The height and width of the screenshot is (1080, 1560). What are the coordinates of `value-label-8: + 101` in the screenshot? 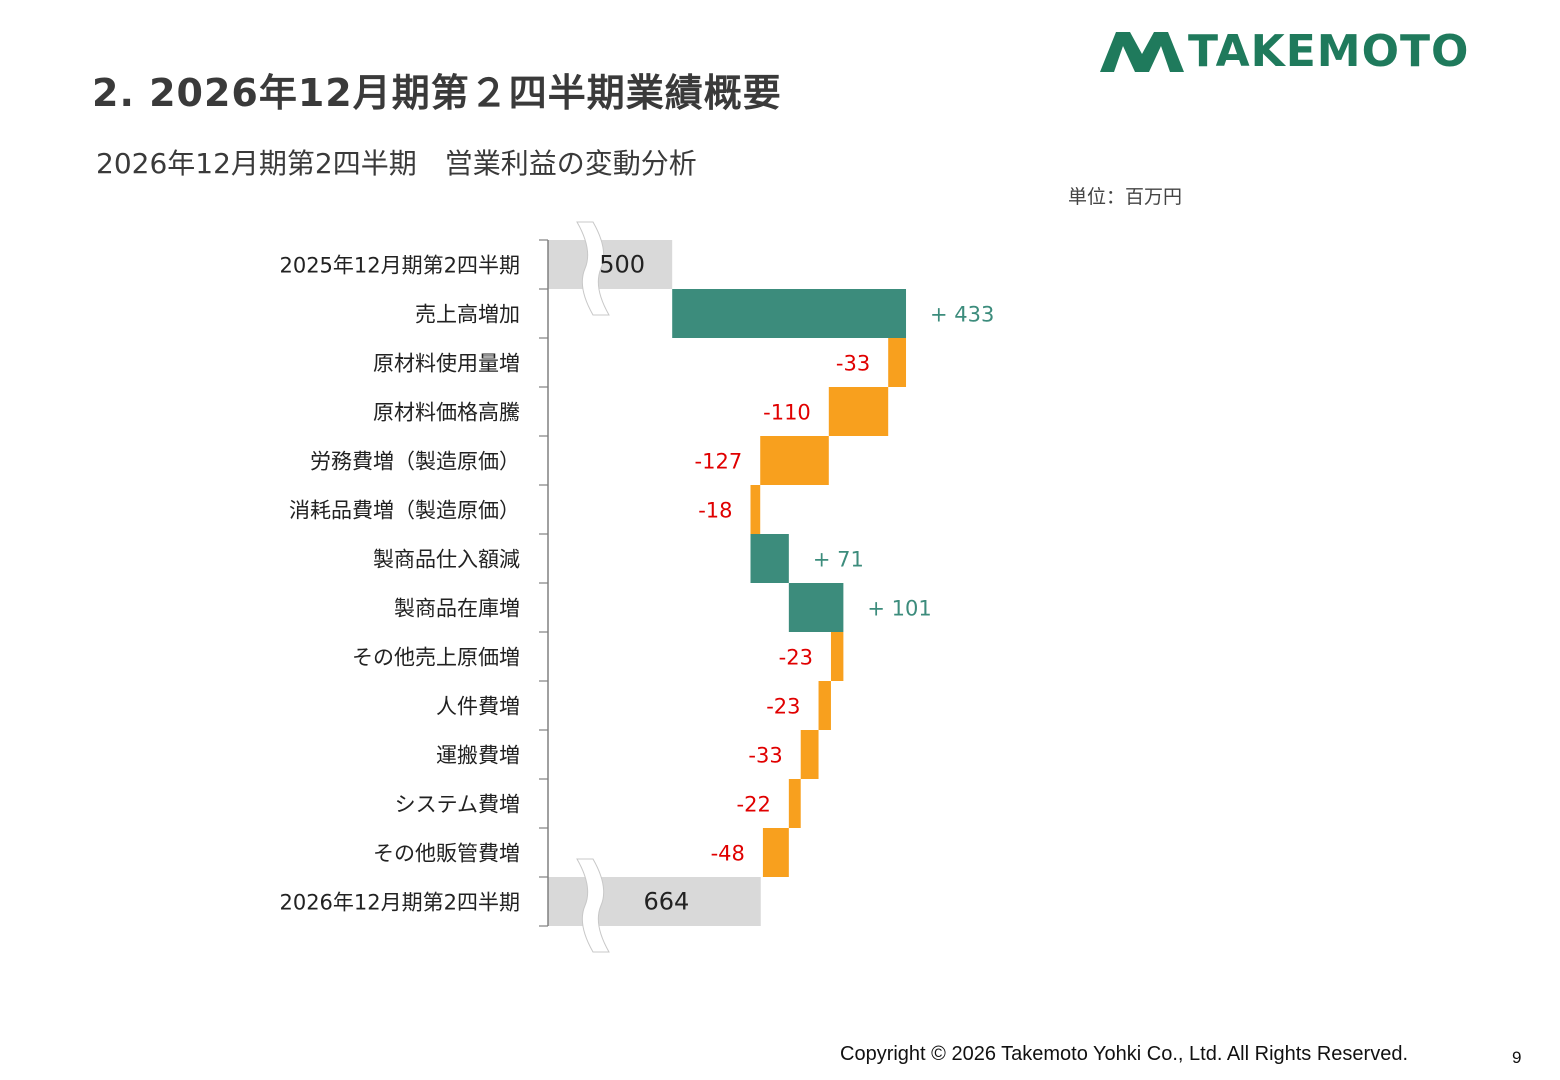 It's located at (899, 609).